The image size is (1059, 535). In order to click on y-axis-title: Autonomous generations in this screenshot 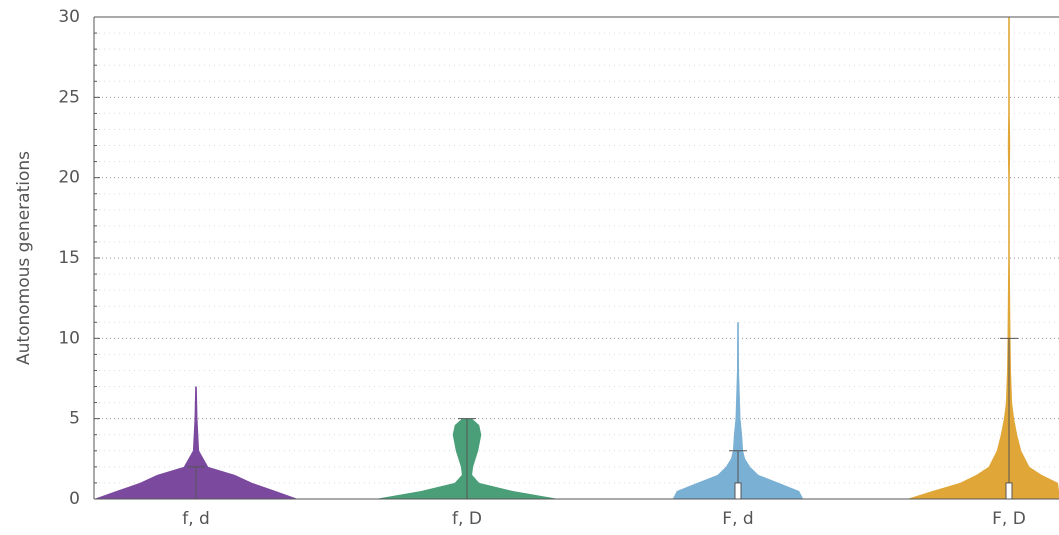, I will do `click(24, 258)`.